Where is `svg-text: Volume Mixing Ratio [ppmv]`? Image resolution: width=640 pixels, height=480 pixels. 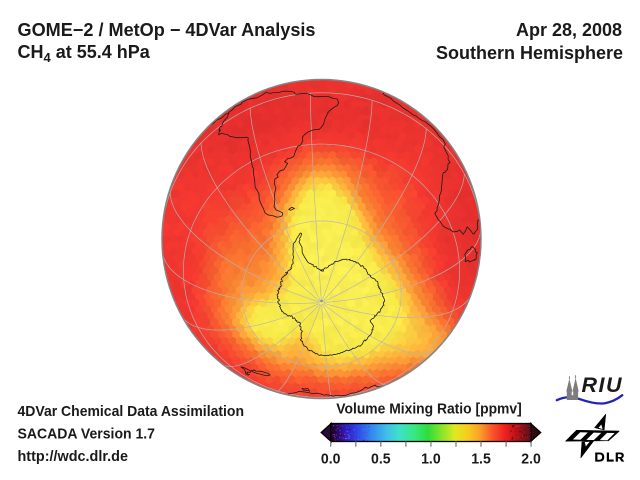 svg-text: Volume Mixing Ratio [ppmv] is located at coordinates (428, 409).